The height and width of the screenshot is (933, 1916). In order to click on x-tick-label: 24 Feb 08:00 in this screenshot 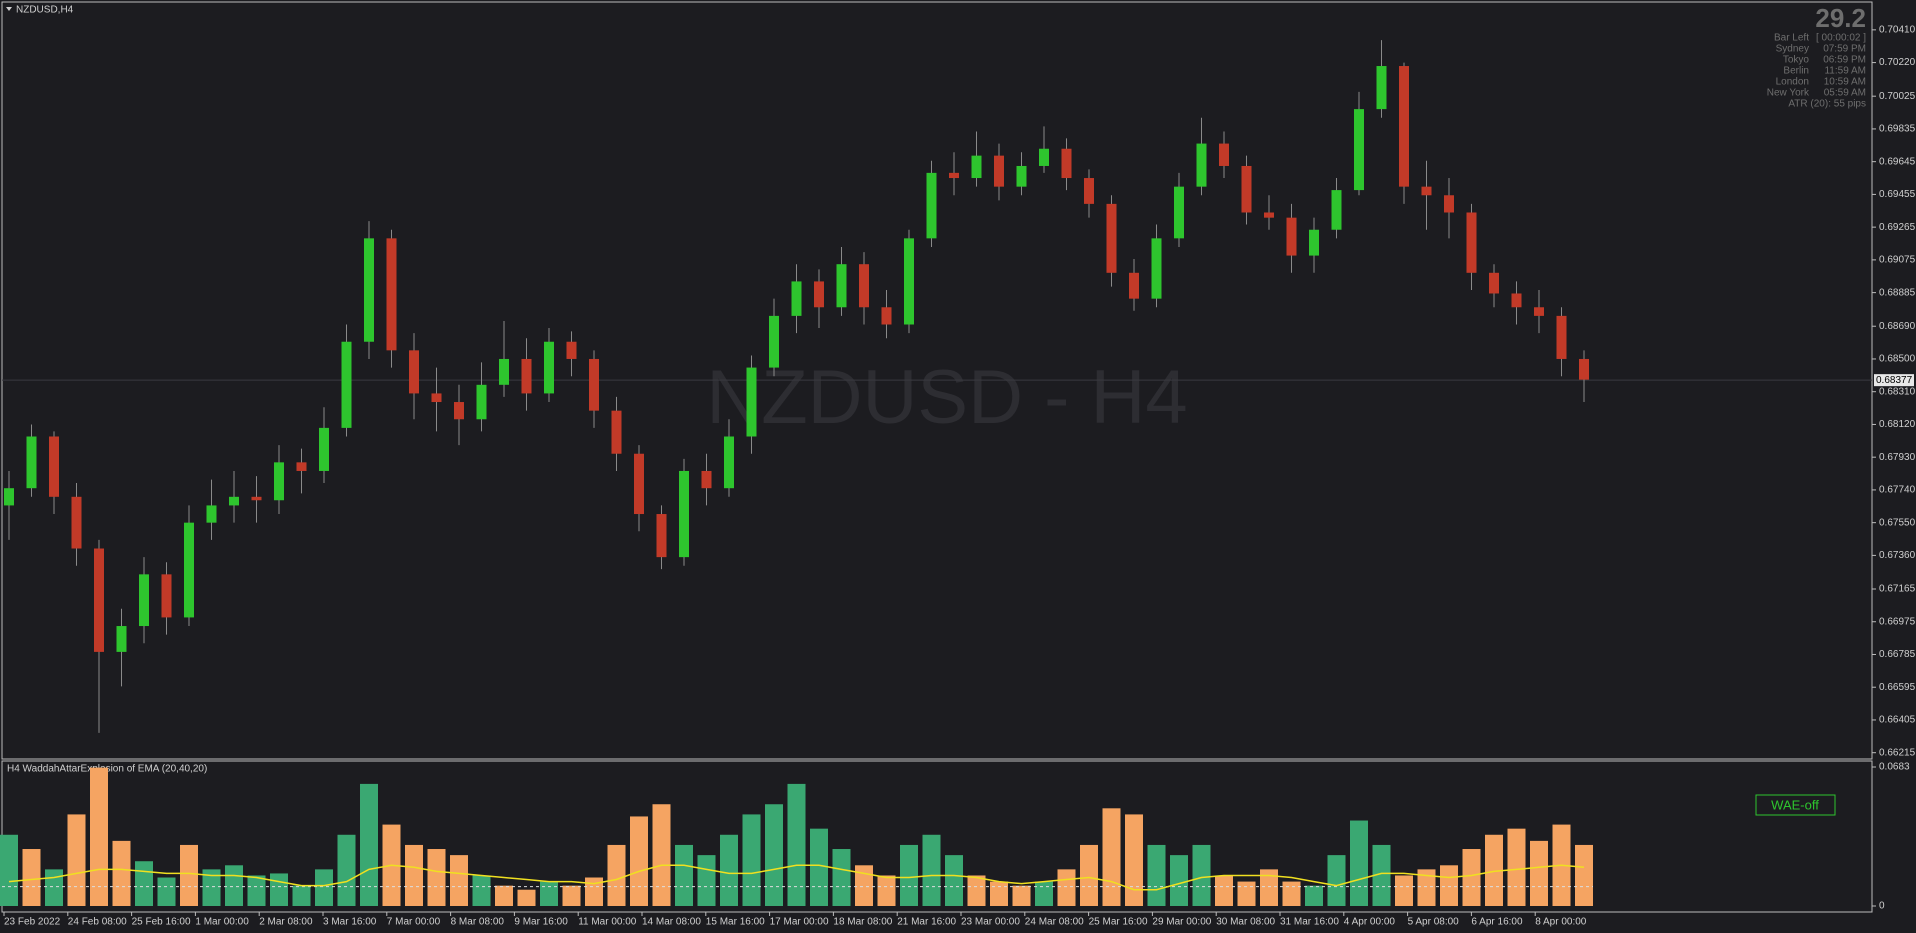, I will do `click(97, 922)`.